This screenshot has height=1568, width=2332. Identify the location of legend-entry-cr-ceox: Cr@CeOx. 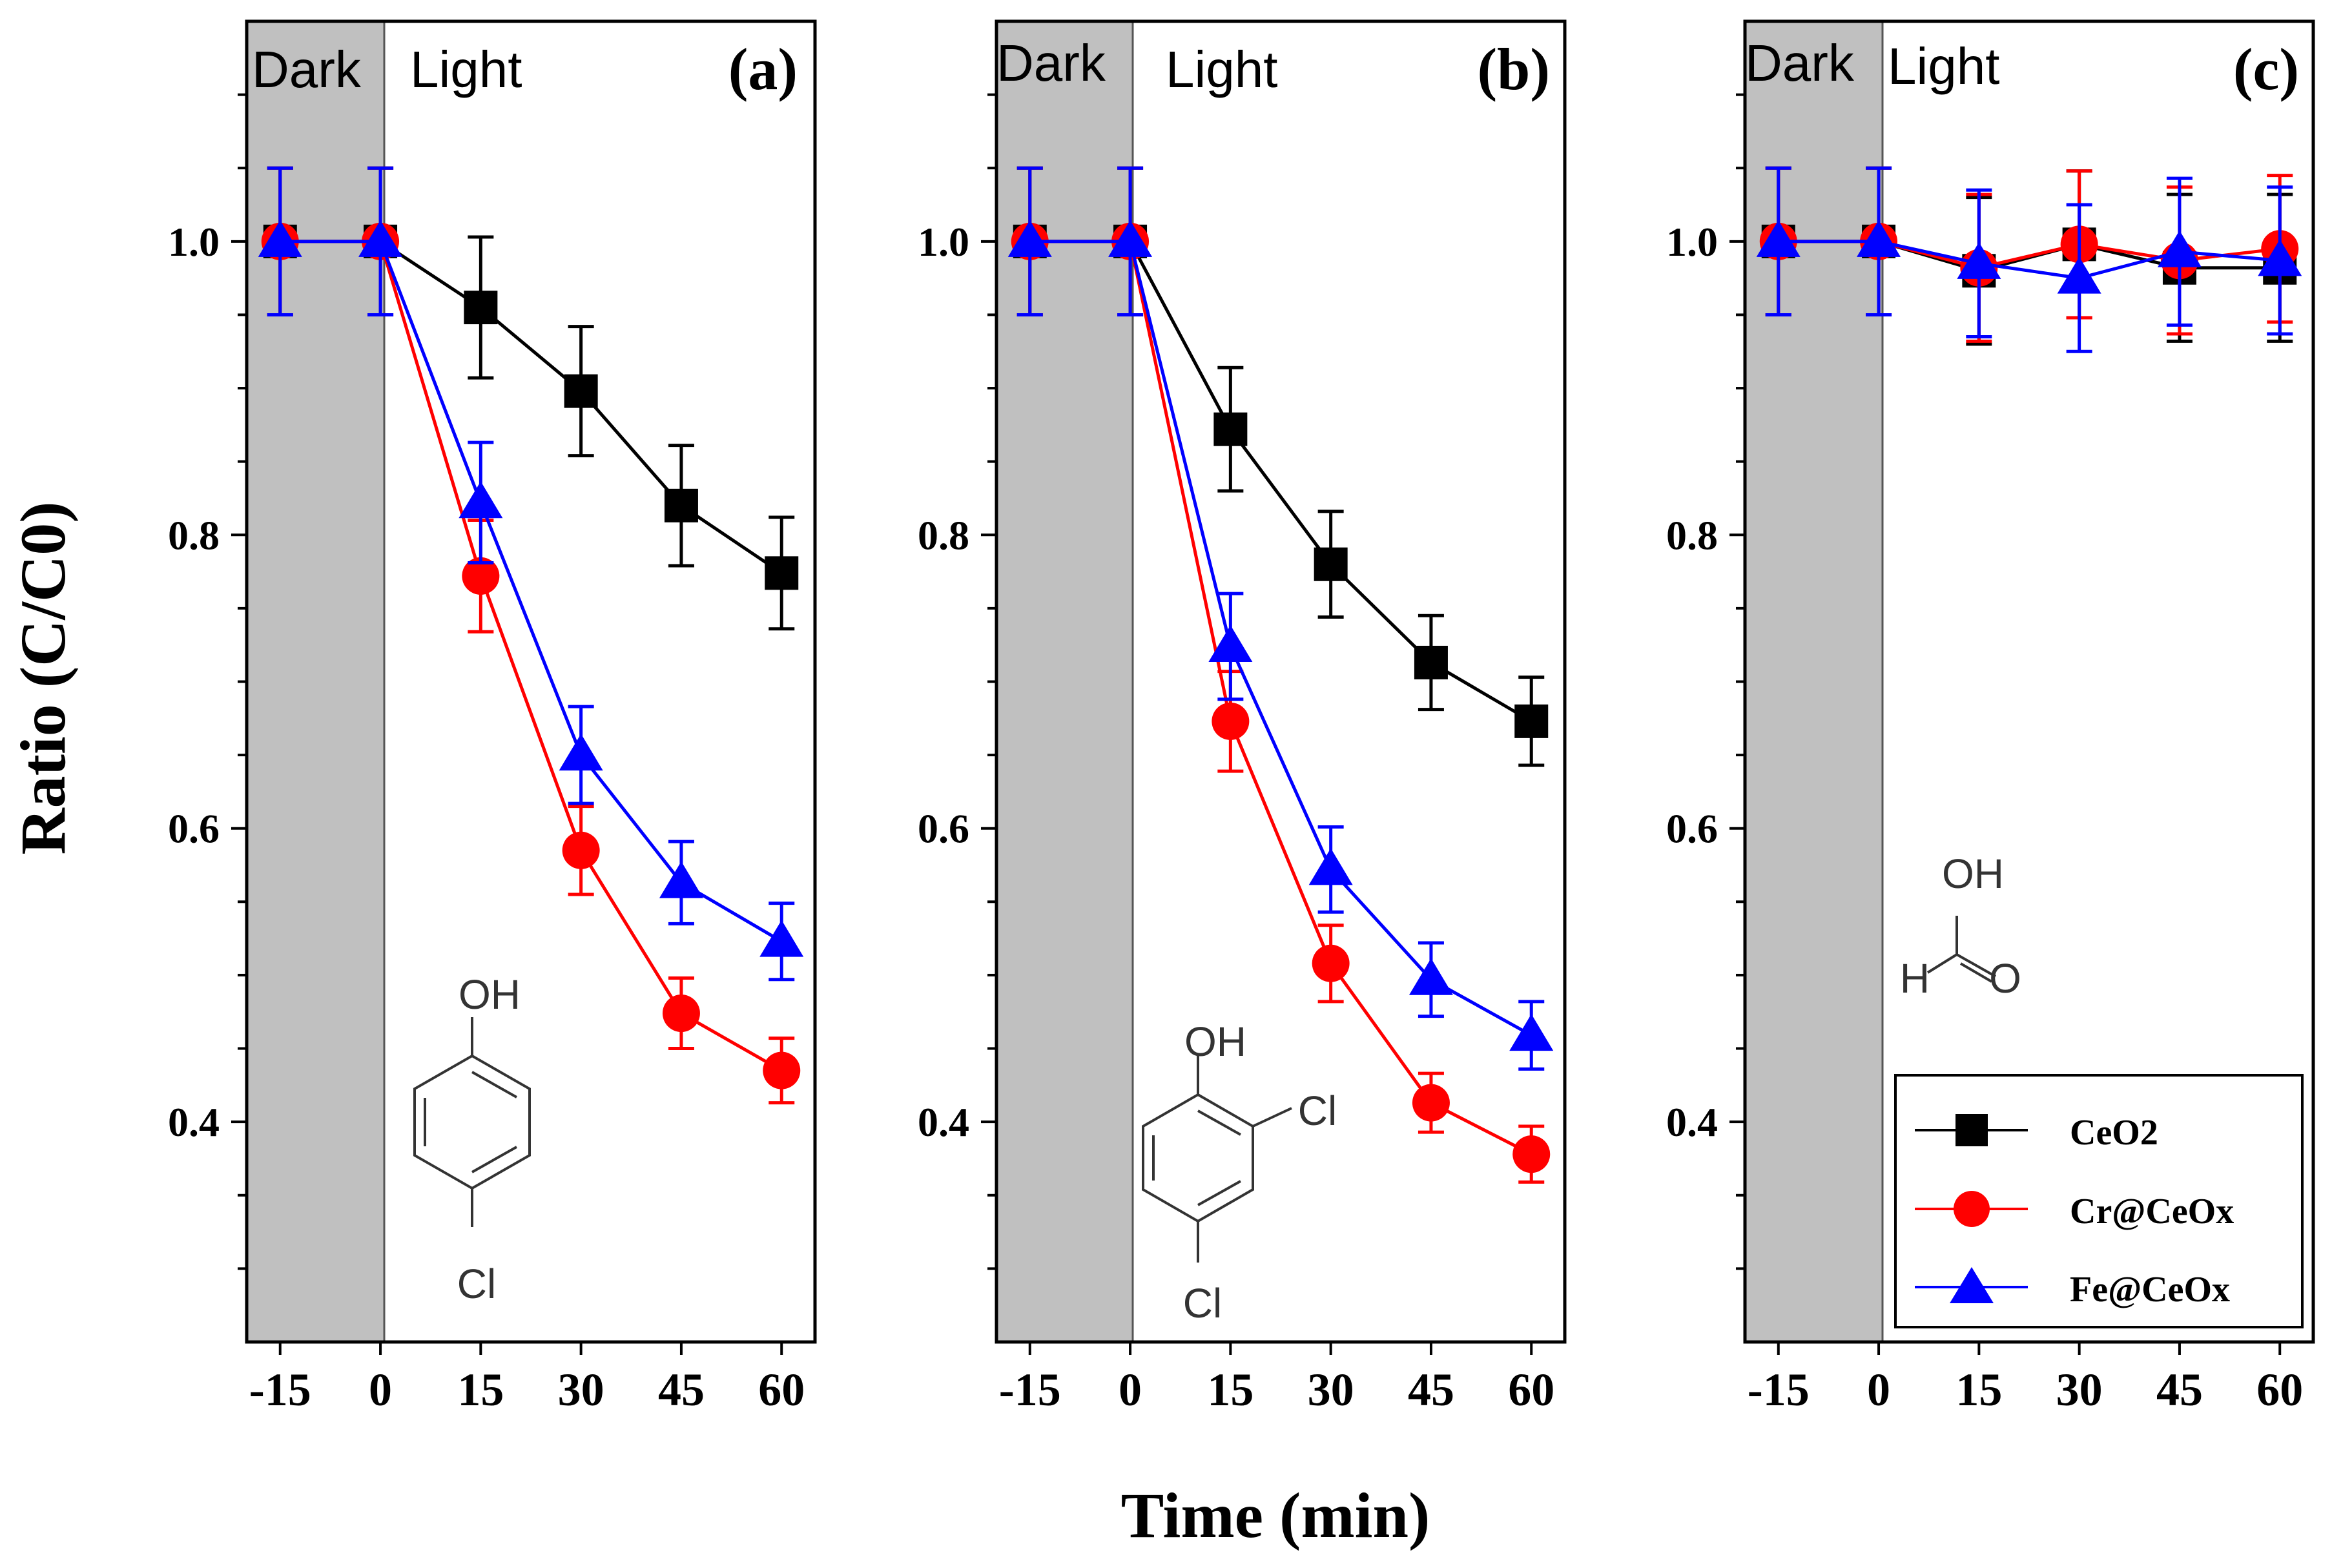
(2074, 1211).